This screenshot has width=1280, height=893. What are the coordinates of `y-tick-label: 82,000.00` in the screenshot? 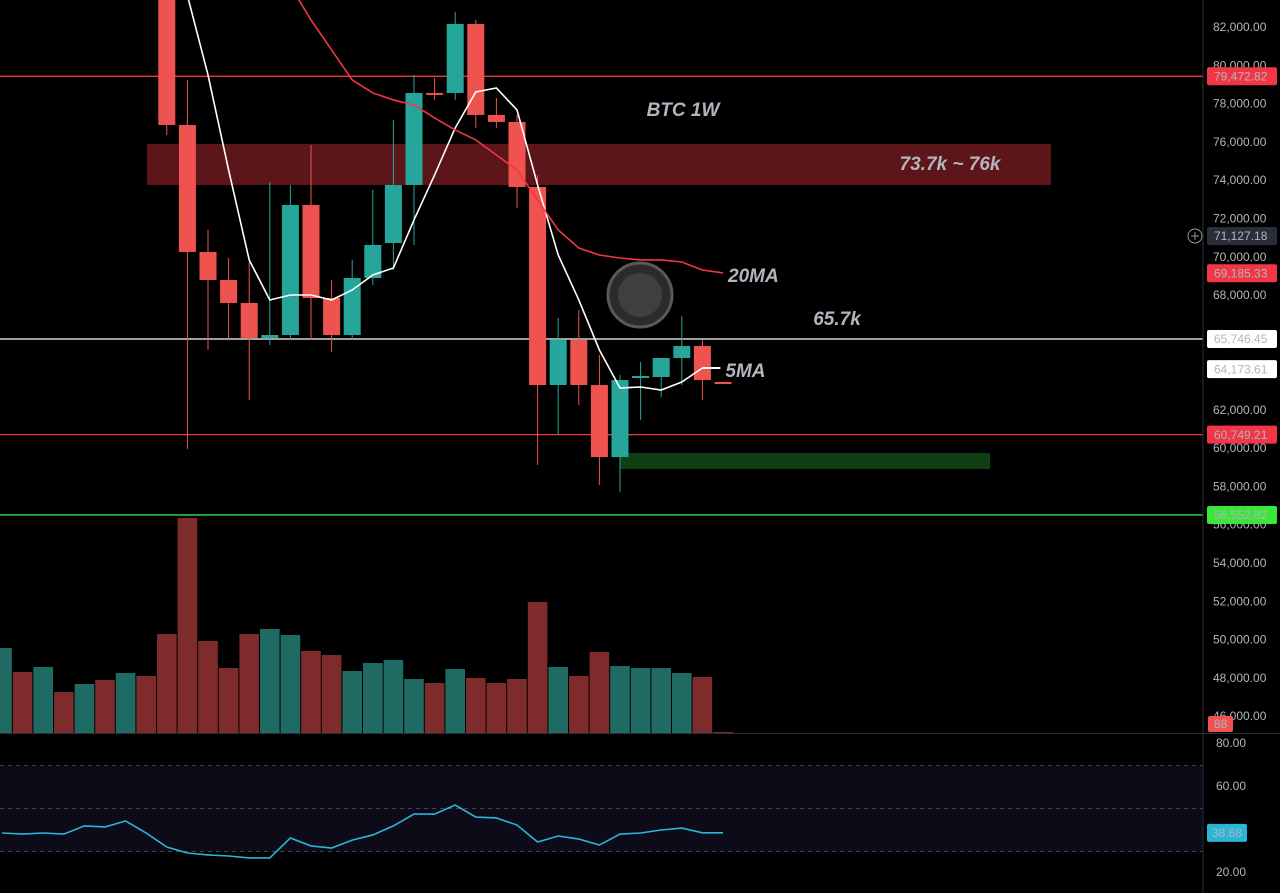 It's located at (1240, 27).